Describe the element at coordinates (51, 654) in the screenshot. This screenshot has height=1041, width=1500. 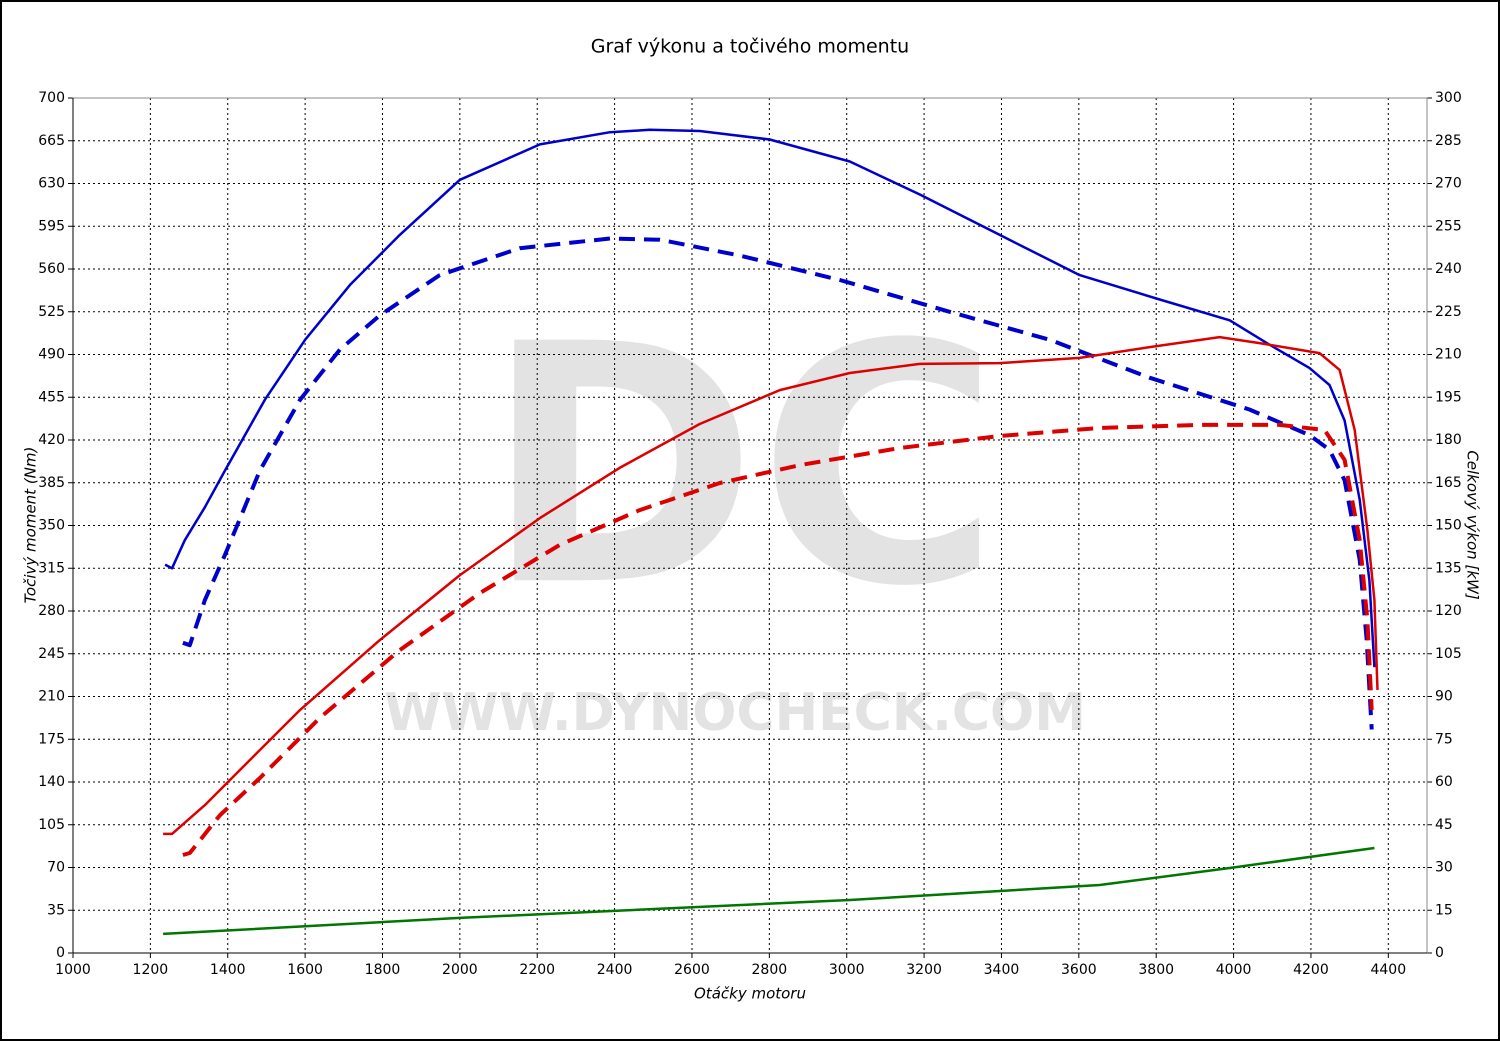
I see `y-tick-label: 245` at that location.